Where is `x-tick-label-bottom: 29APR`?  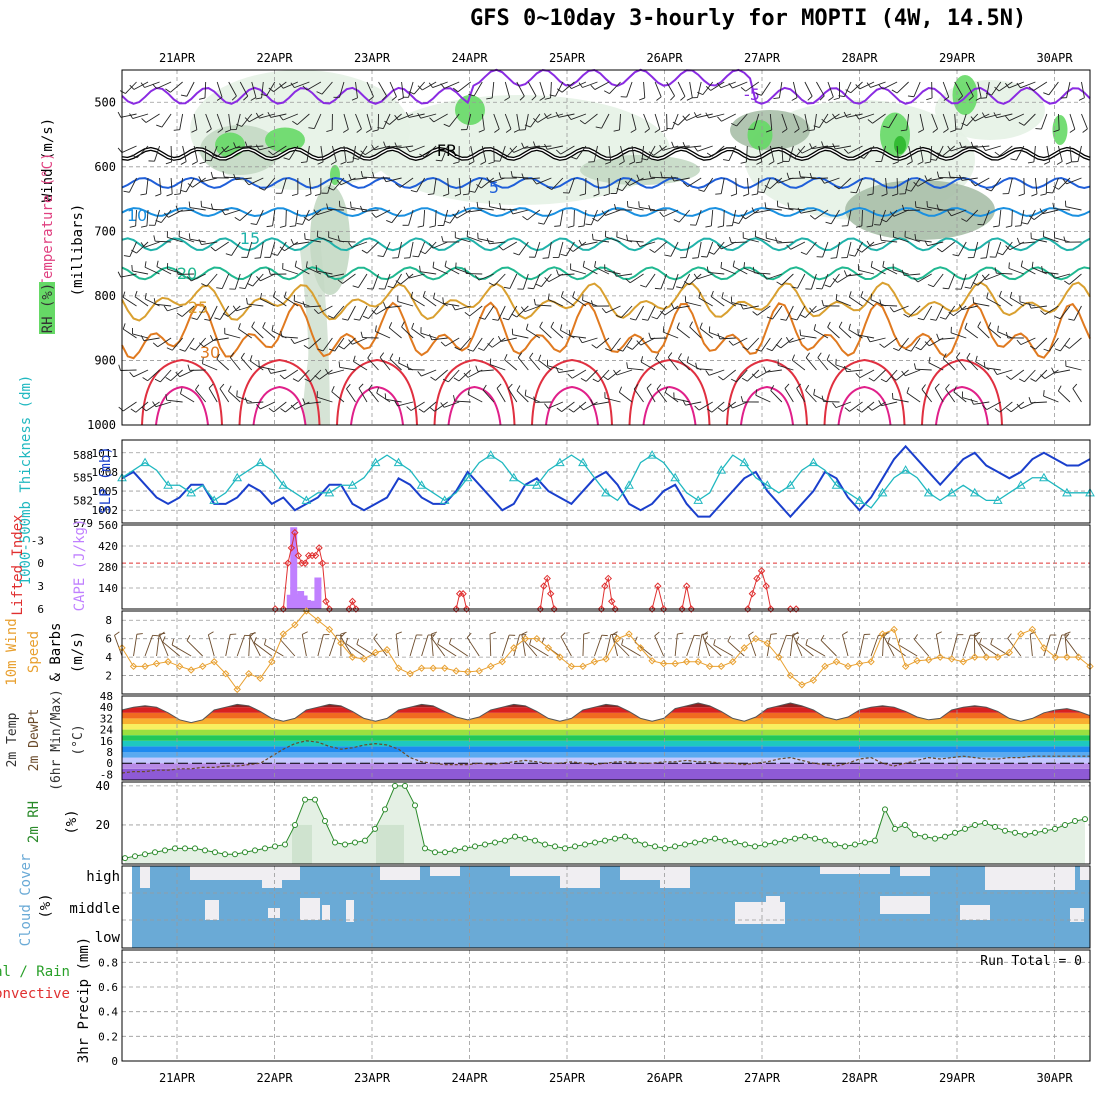
x-tick-label-bottom: 29APR is located at coordinates (957, 1078).